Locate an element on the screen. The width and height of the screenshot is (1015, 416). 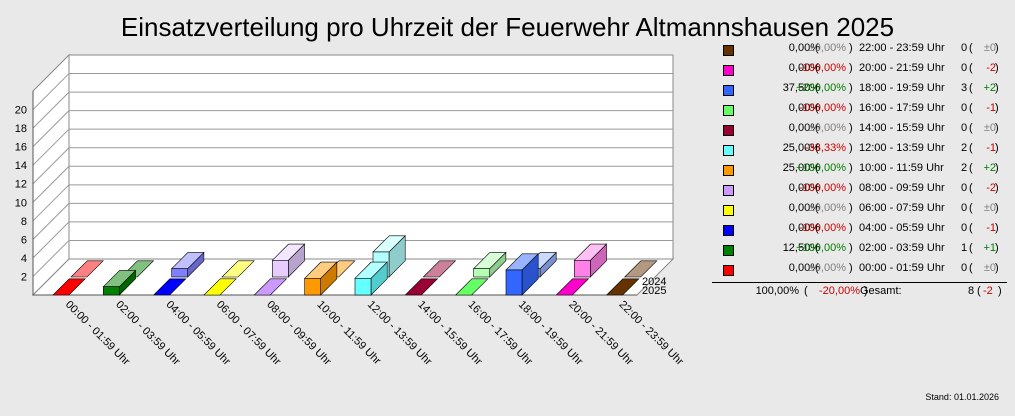
legend-row: 0,00%(±0,00%) 00:00 - 01:59 Uhr 0(±0) is located at coordinates (862, 272).